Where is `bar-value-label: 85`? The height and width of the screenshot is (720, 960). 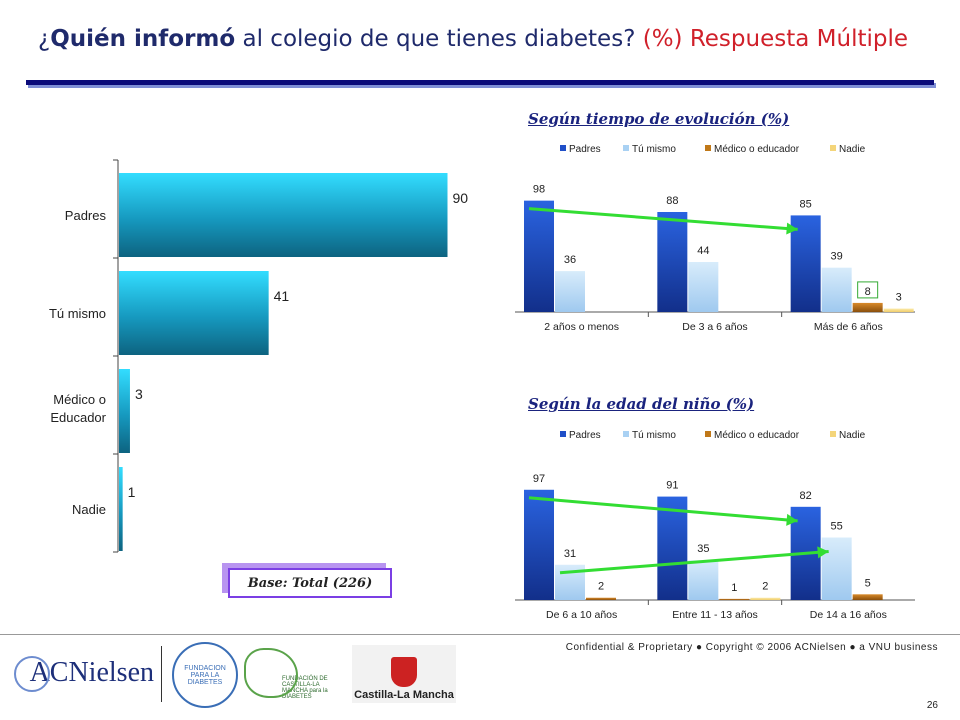 bar-value-label: 85 is located at coordinates (806, 204).